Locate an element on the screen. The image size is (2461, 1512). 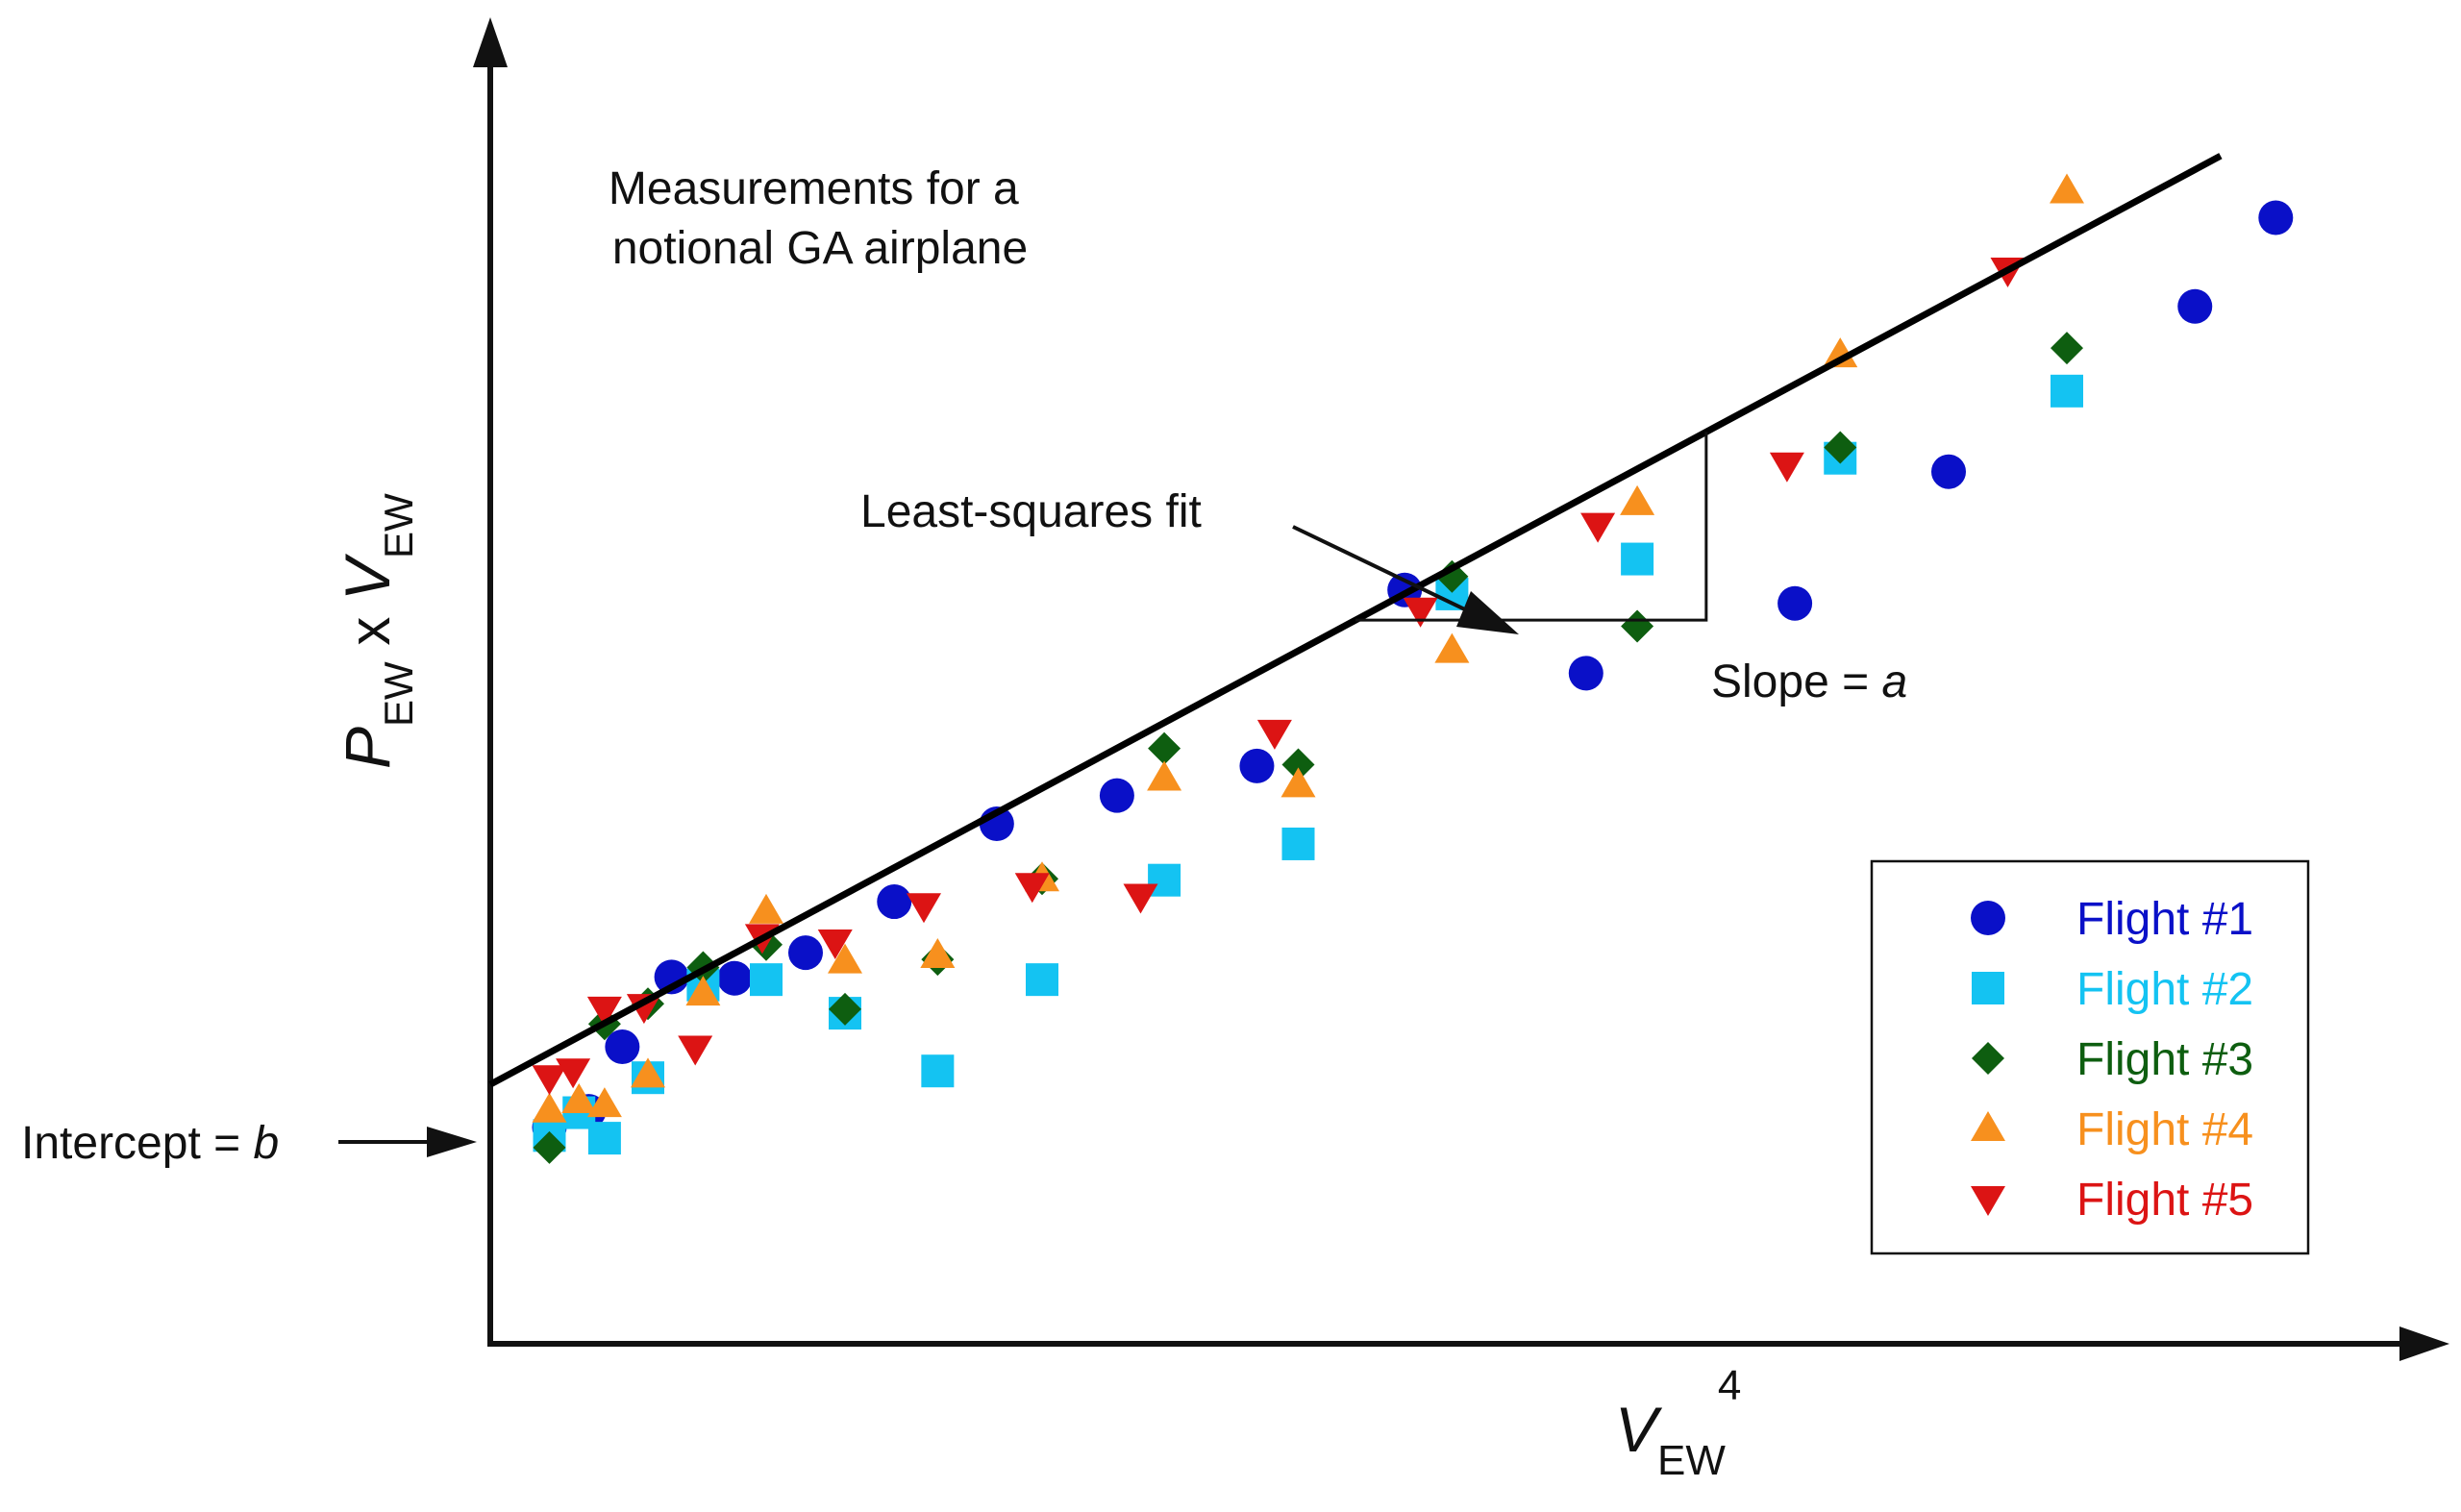
legend-entry-flight-4: Flight #4 is located at coordinates (2112, 1129).